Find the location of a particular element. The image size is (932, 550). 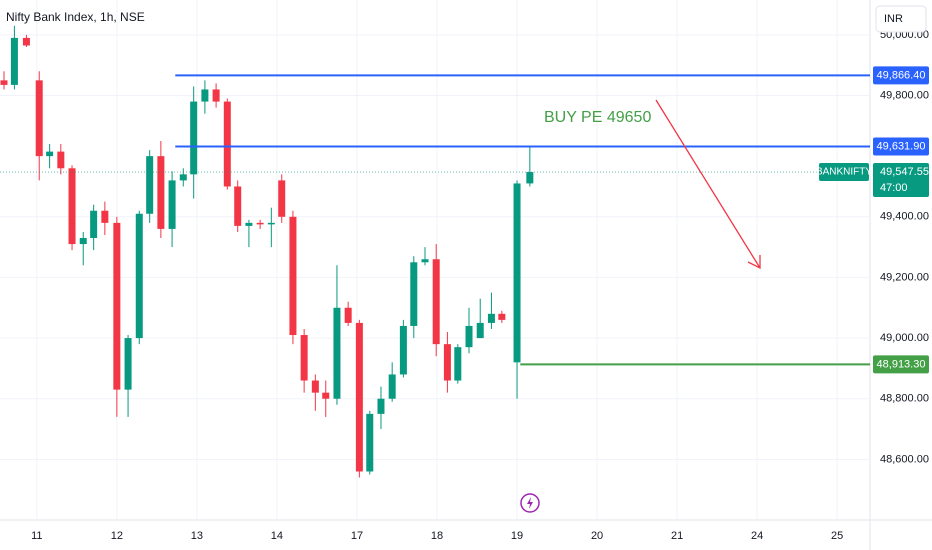

last-price-label: 49,547.55 is located at coordinates (904, 172).